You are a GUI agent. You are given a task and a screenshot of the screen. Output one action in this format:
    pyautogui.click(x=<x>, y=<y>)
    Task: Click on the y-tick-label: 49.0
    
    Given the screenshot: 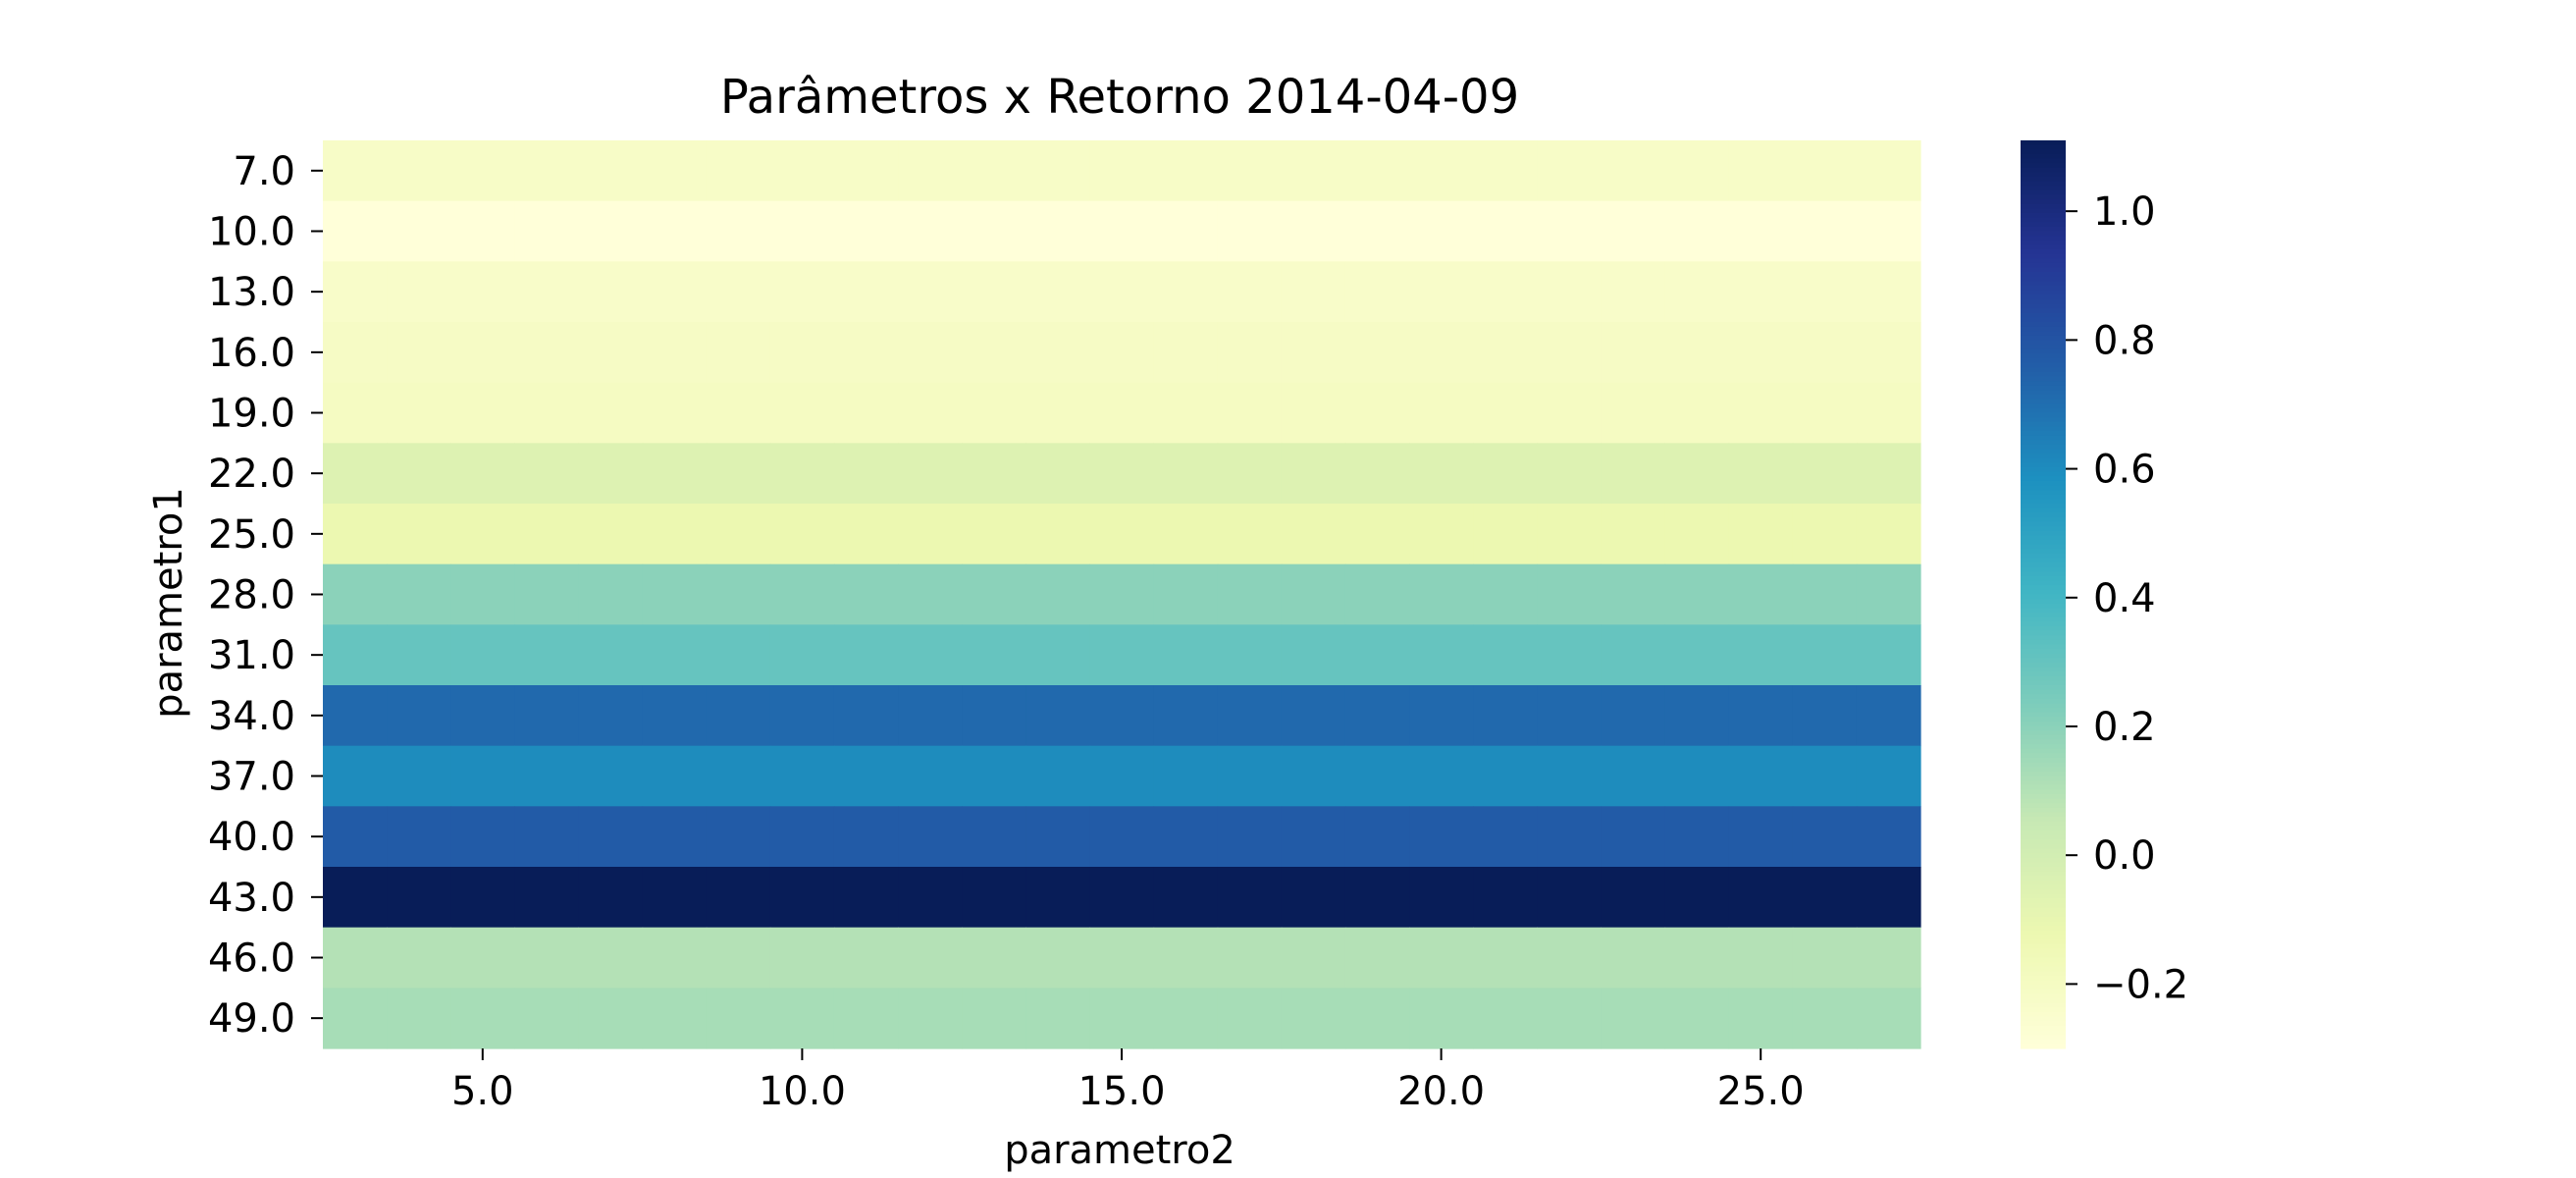 What is the action you would take?
    pyautogui.click(x=251, y=1019)
    